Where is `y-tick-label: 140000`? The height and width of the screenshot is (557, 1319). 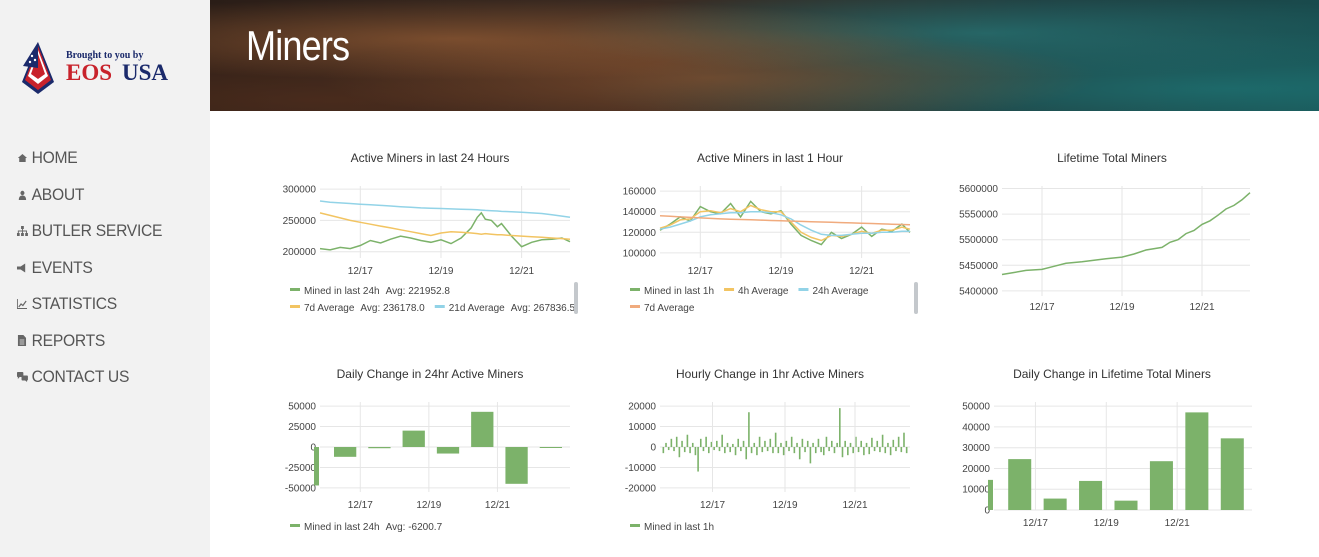 y-tick-label: 140000 is located at coordinates (640, 212).